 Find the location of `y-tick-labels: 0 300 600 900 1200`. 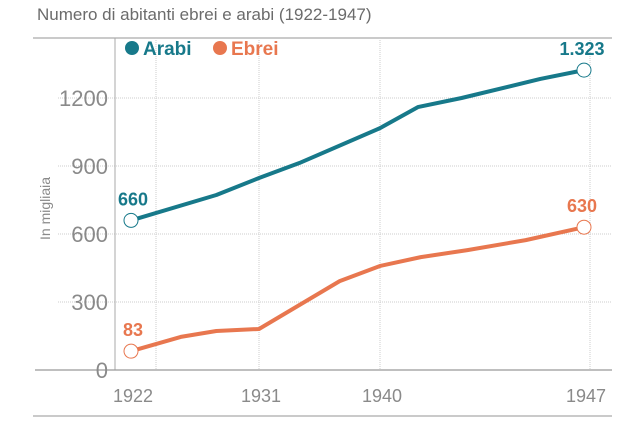

y-tick-labels: 0 300 600 900 1200 is located at coordinates (83, 234).